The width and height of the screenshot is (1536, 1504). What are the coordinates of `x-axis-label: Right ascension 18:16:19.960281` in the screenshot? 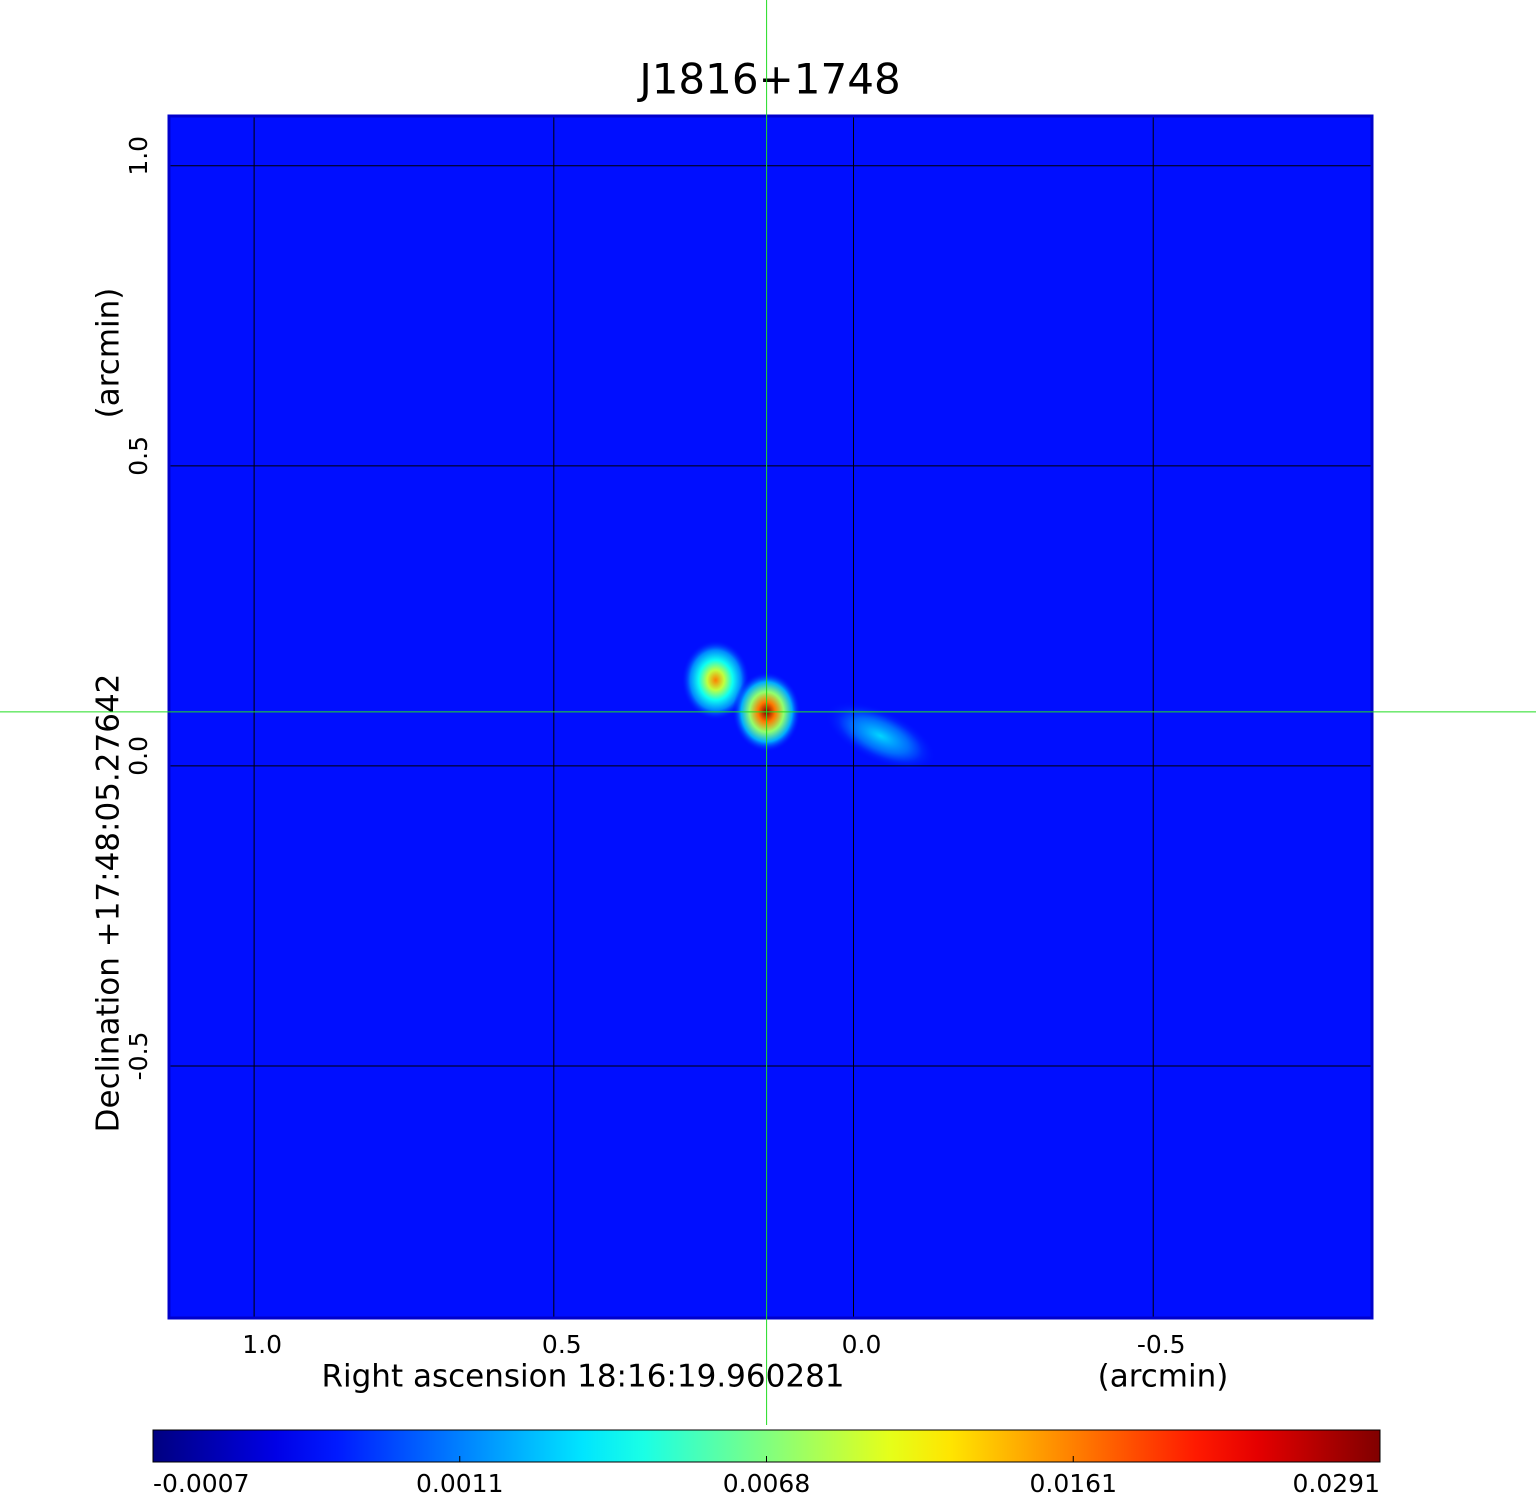 It's located at (582, 1377).